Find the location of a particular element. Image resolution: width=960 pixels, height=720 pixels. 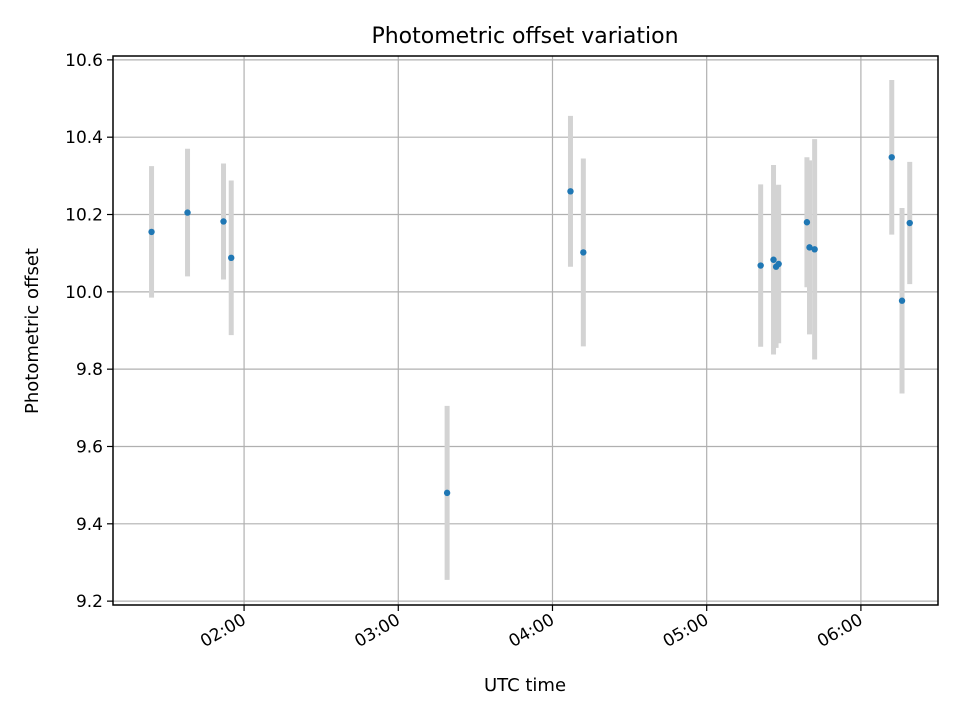

y-axis-label: Photometric offset is located at coordinates (32, 331).